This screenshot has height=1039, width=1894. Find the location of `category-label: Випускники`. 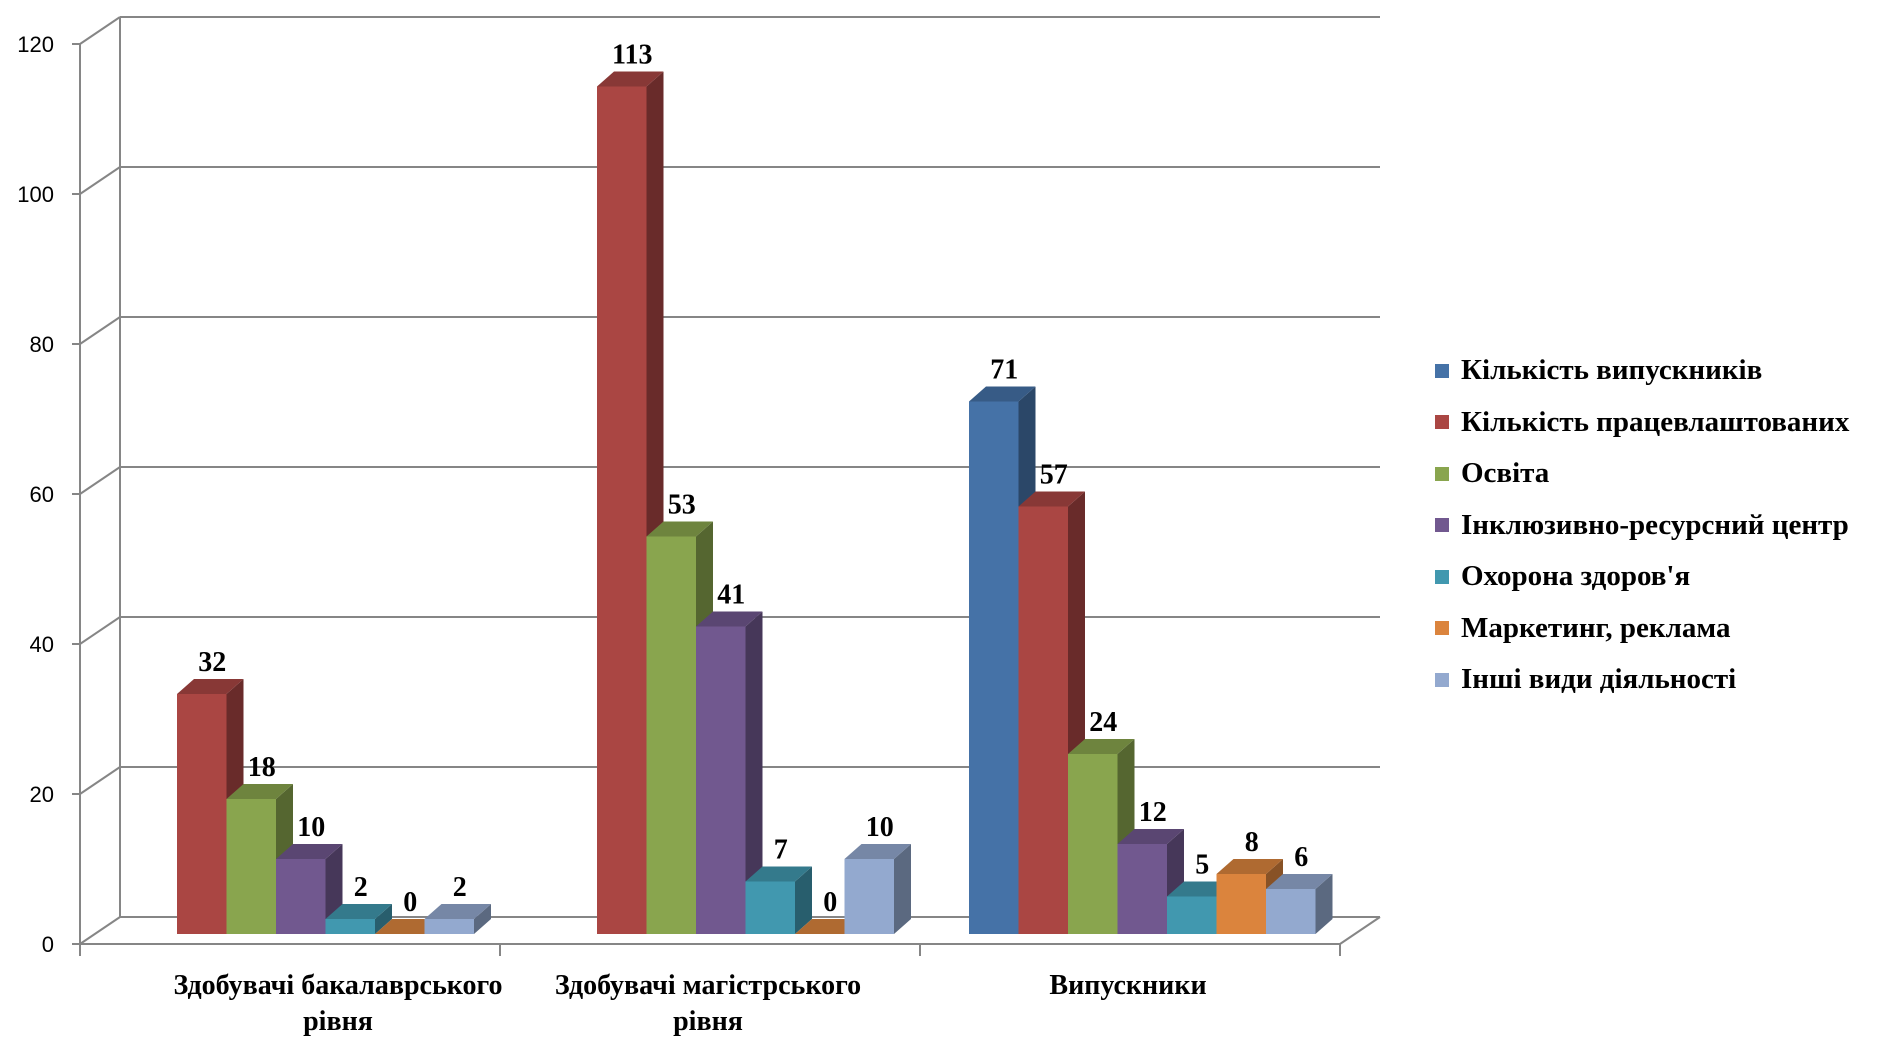

category-label: Випускники is located at coordinates (1127, 985).